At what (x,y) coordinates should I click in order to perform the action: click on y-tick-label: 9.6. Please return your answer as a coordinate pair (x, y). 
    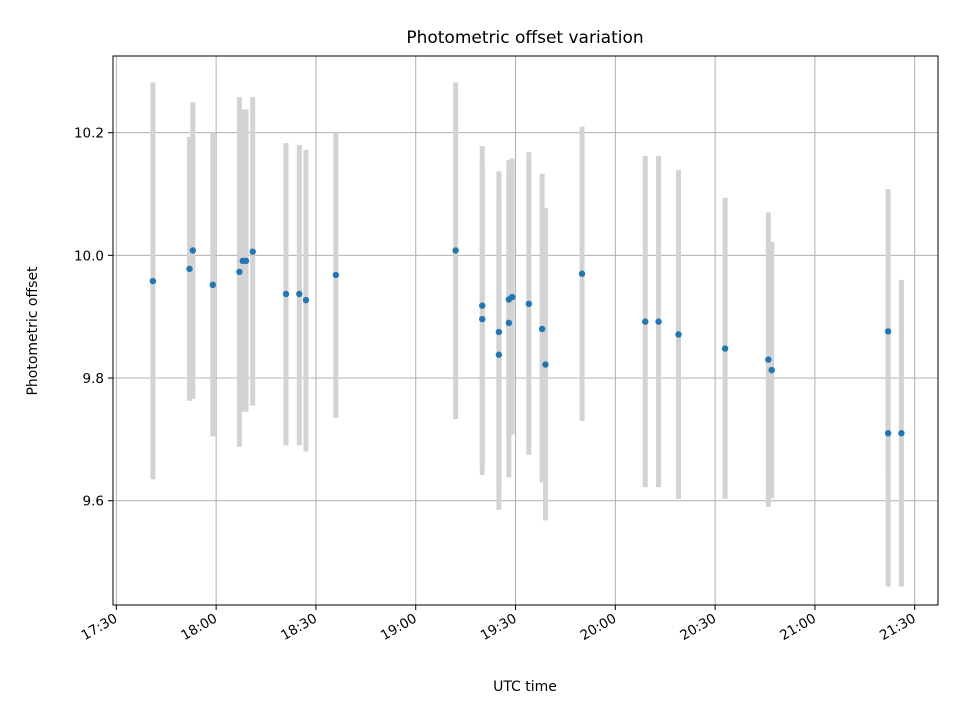
    Looking at the image, I should click on (93, 502).